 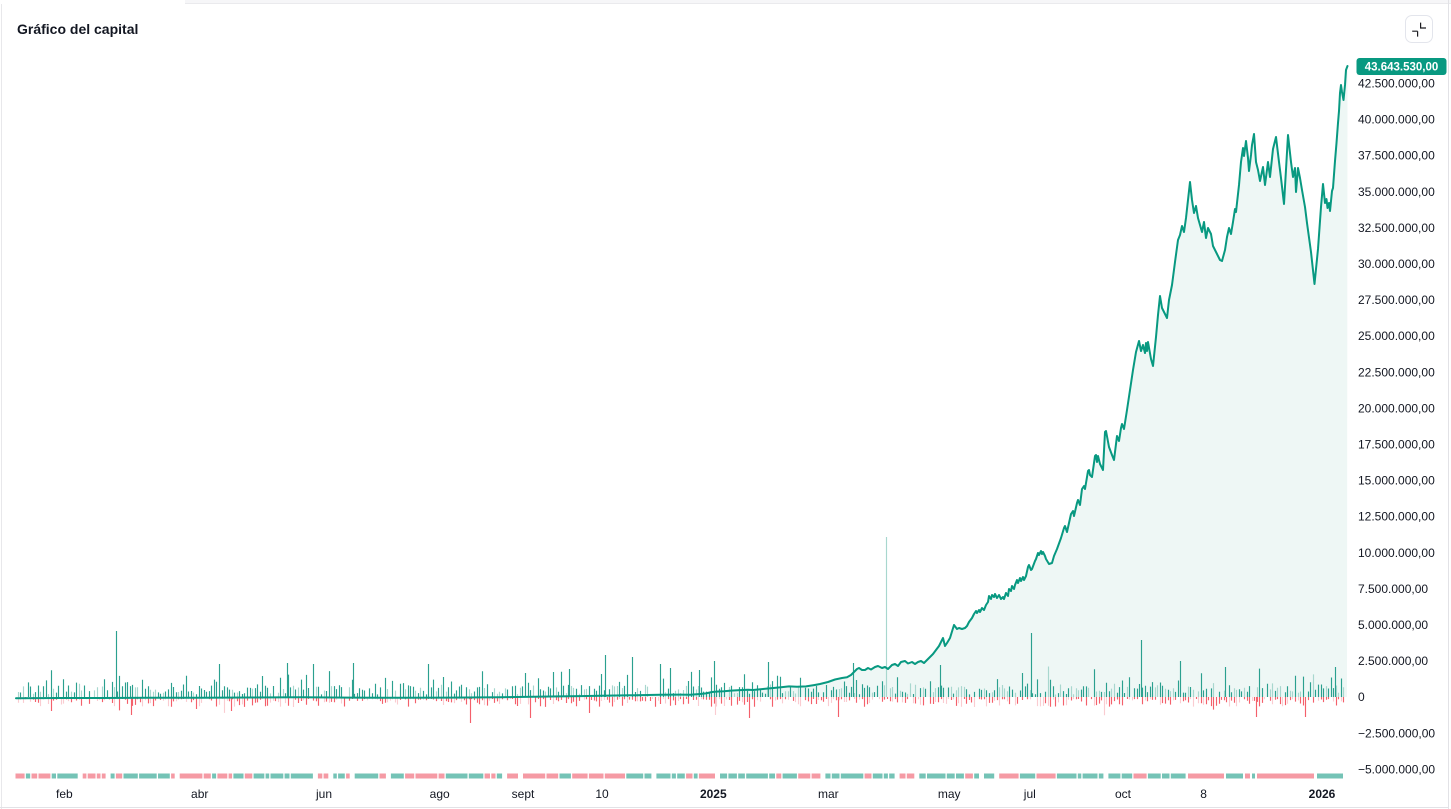 I want to click on svg-text: 43.643.530,00, so click(x=1402, y=68).